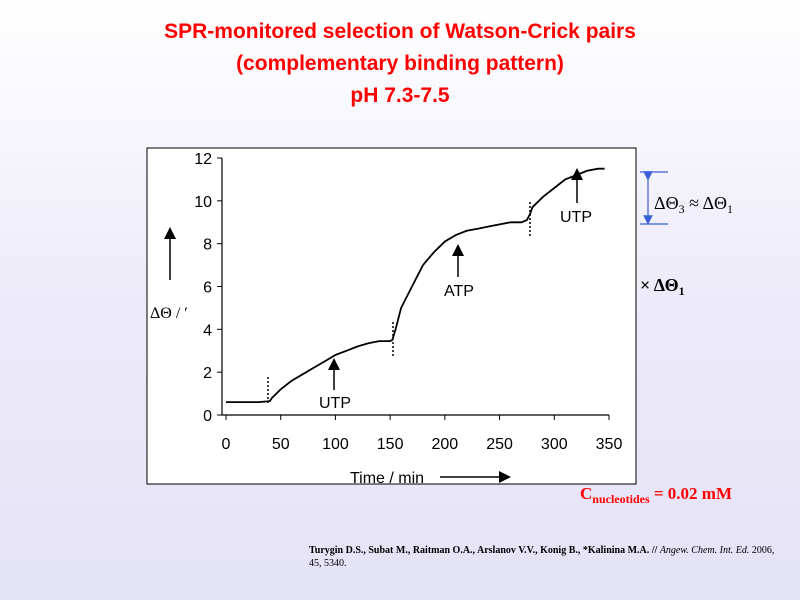 This screenshot has width=800, height=600. I want to click on y-tick-label: 0, so click(207, 416).